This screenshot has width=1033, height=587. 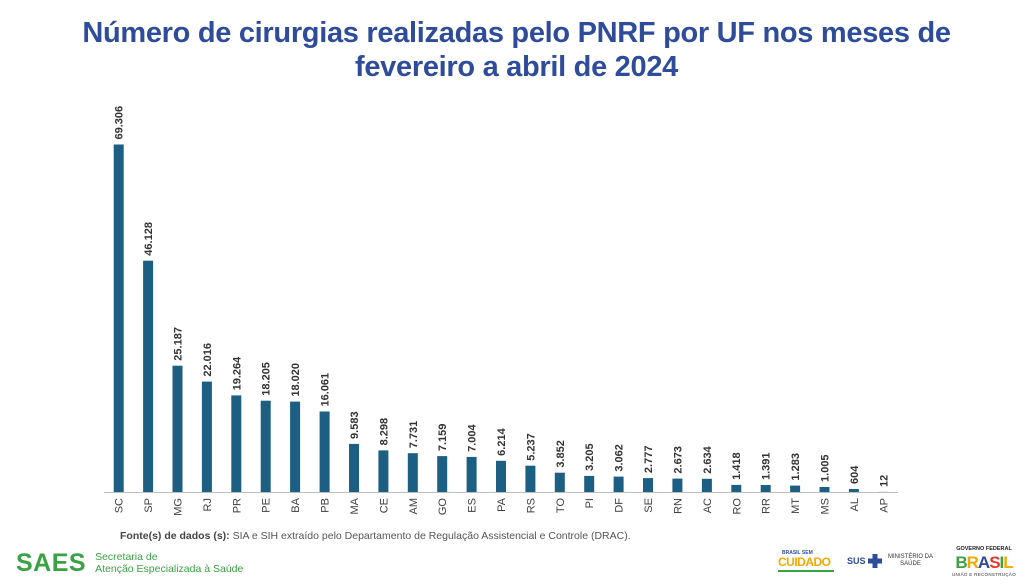 What do you see at coordinates (296, 380) in the screenshot?
I see `value-label-ba: 18.020` at bounding box center [296, 380].